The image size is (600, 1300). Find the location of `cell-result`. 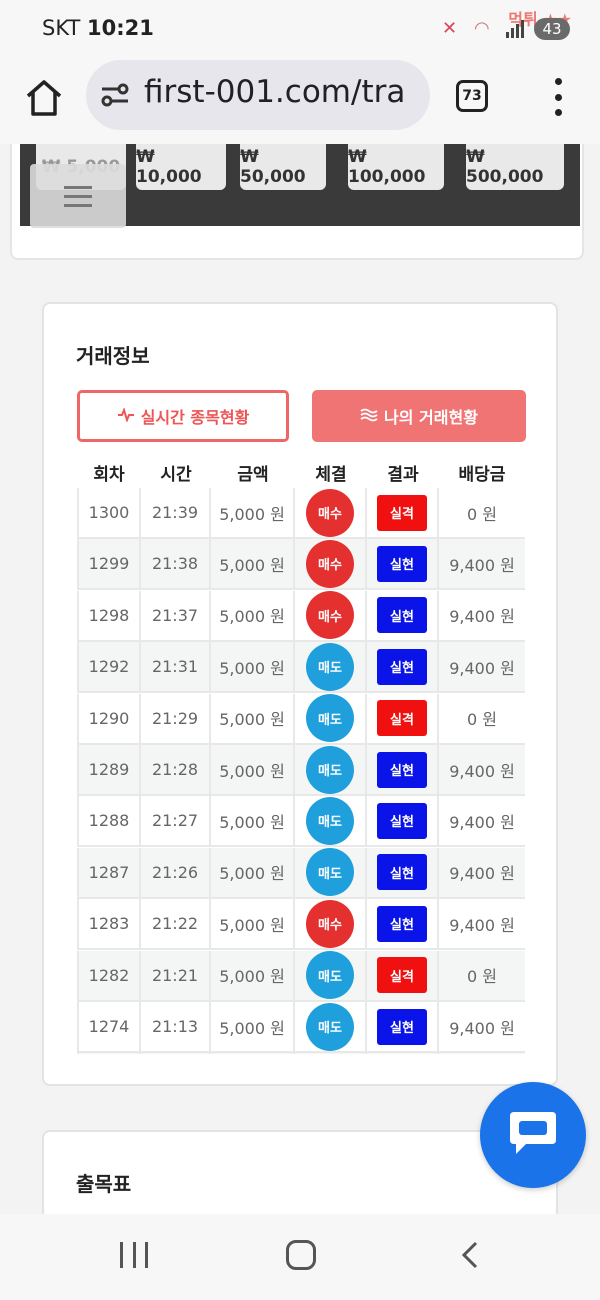

cell-result is located at coordinates (403, 1053).